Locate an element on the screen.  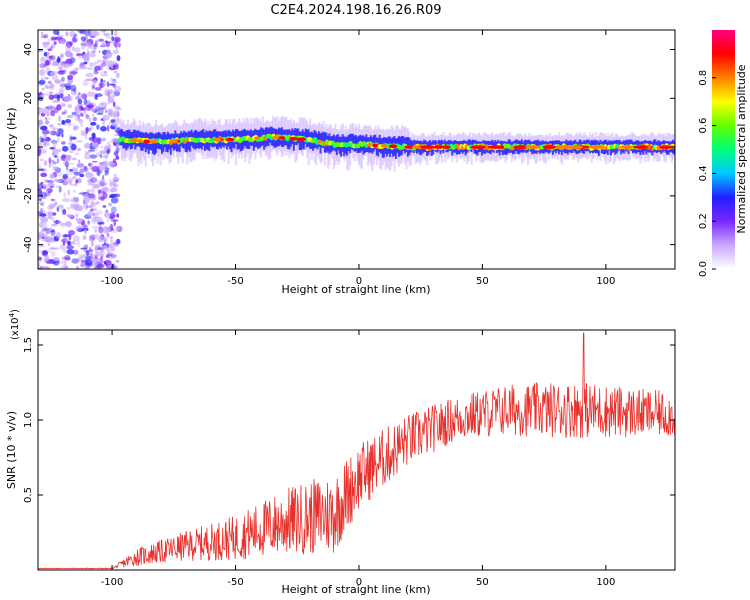
svg-text: (x104) is located at coordinates (14, 324).